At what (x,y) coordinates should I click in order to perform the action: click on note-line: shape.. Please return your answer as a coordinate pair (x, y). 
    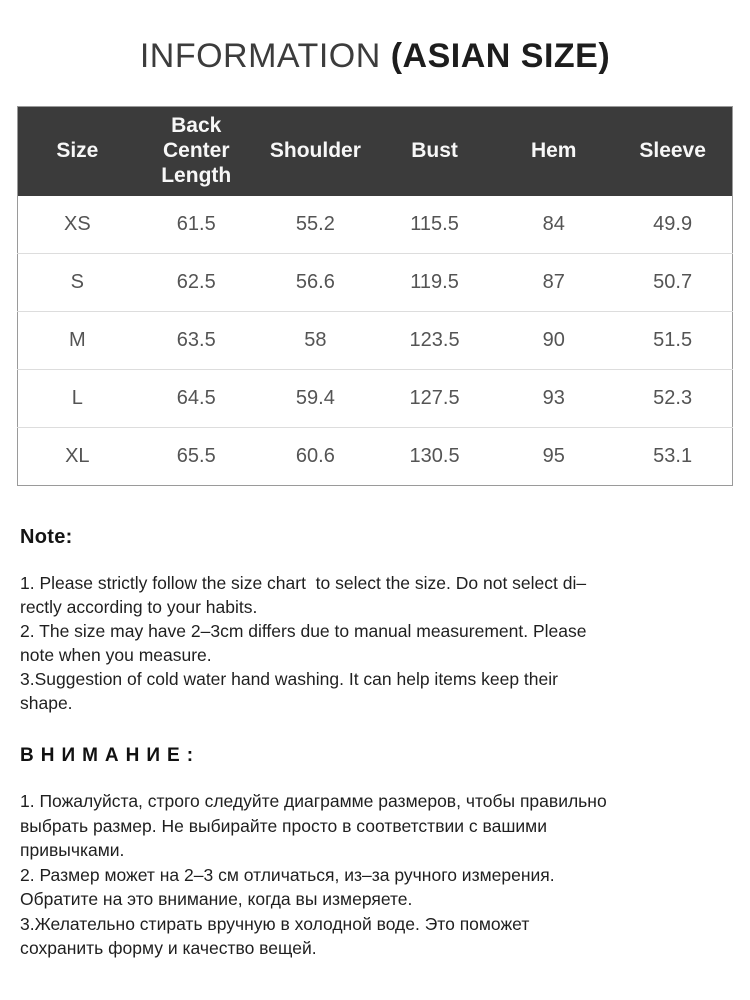
    Looking at the image, I should click on (46, 703).